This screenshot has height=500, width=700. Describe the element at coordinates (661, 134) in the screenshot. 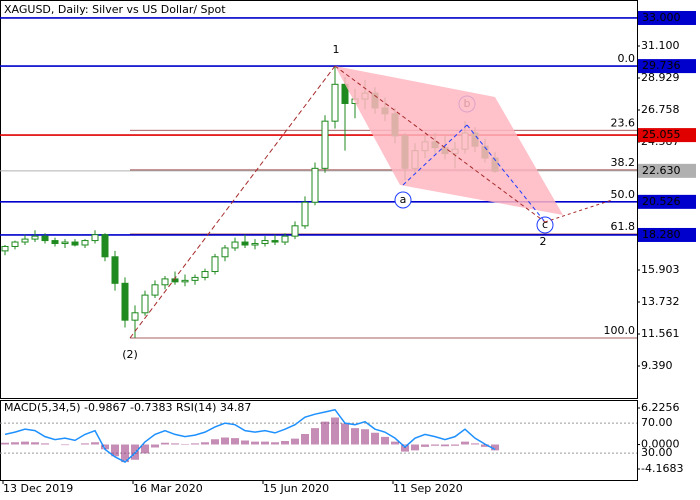

I see `level-label: 25.055` at that location.